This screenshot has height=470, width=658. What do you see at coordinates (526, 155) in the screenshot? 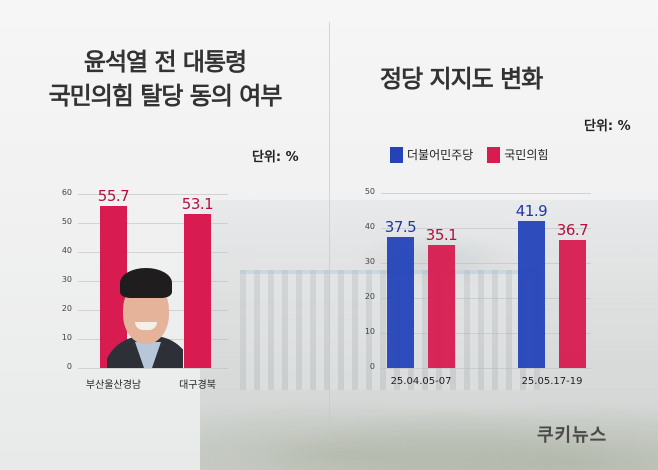
I see `legend-label: 국민의힘` at bounding box center [526, 155].